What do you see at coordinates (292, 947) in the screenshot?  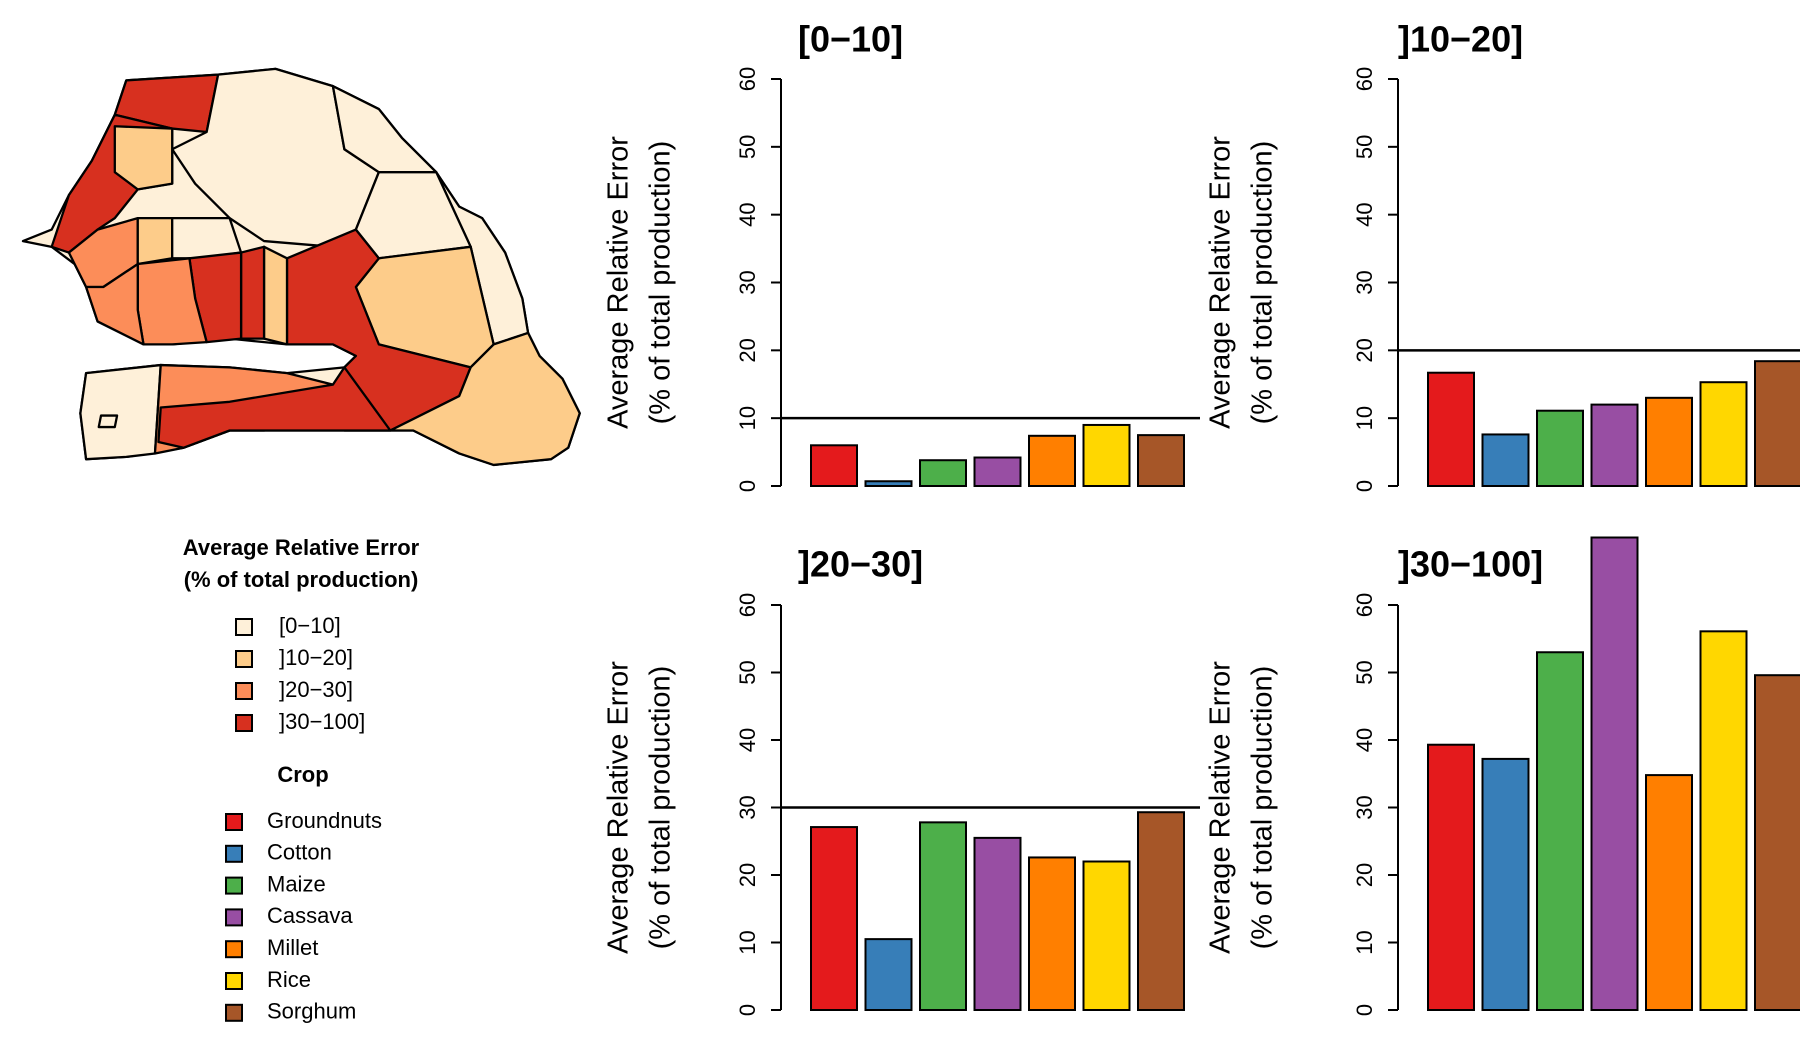 I see `legend-label: Millet` at bounding box center [292, 947].